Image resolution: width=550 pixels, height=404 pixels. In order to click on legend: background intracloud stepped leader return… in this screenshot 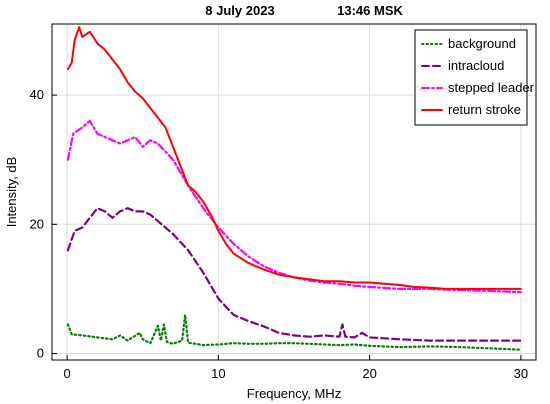, I will do `click(474, 77)`.